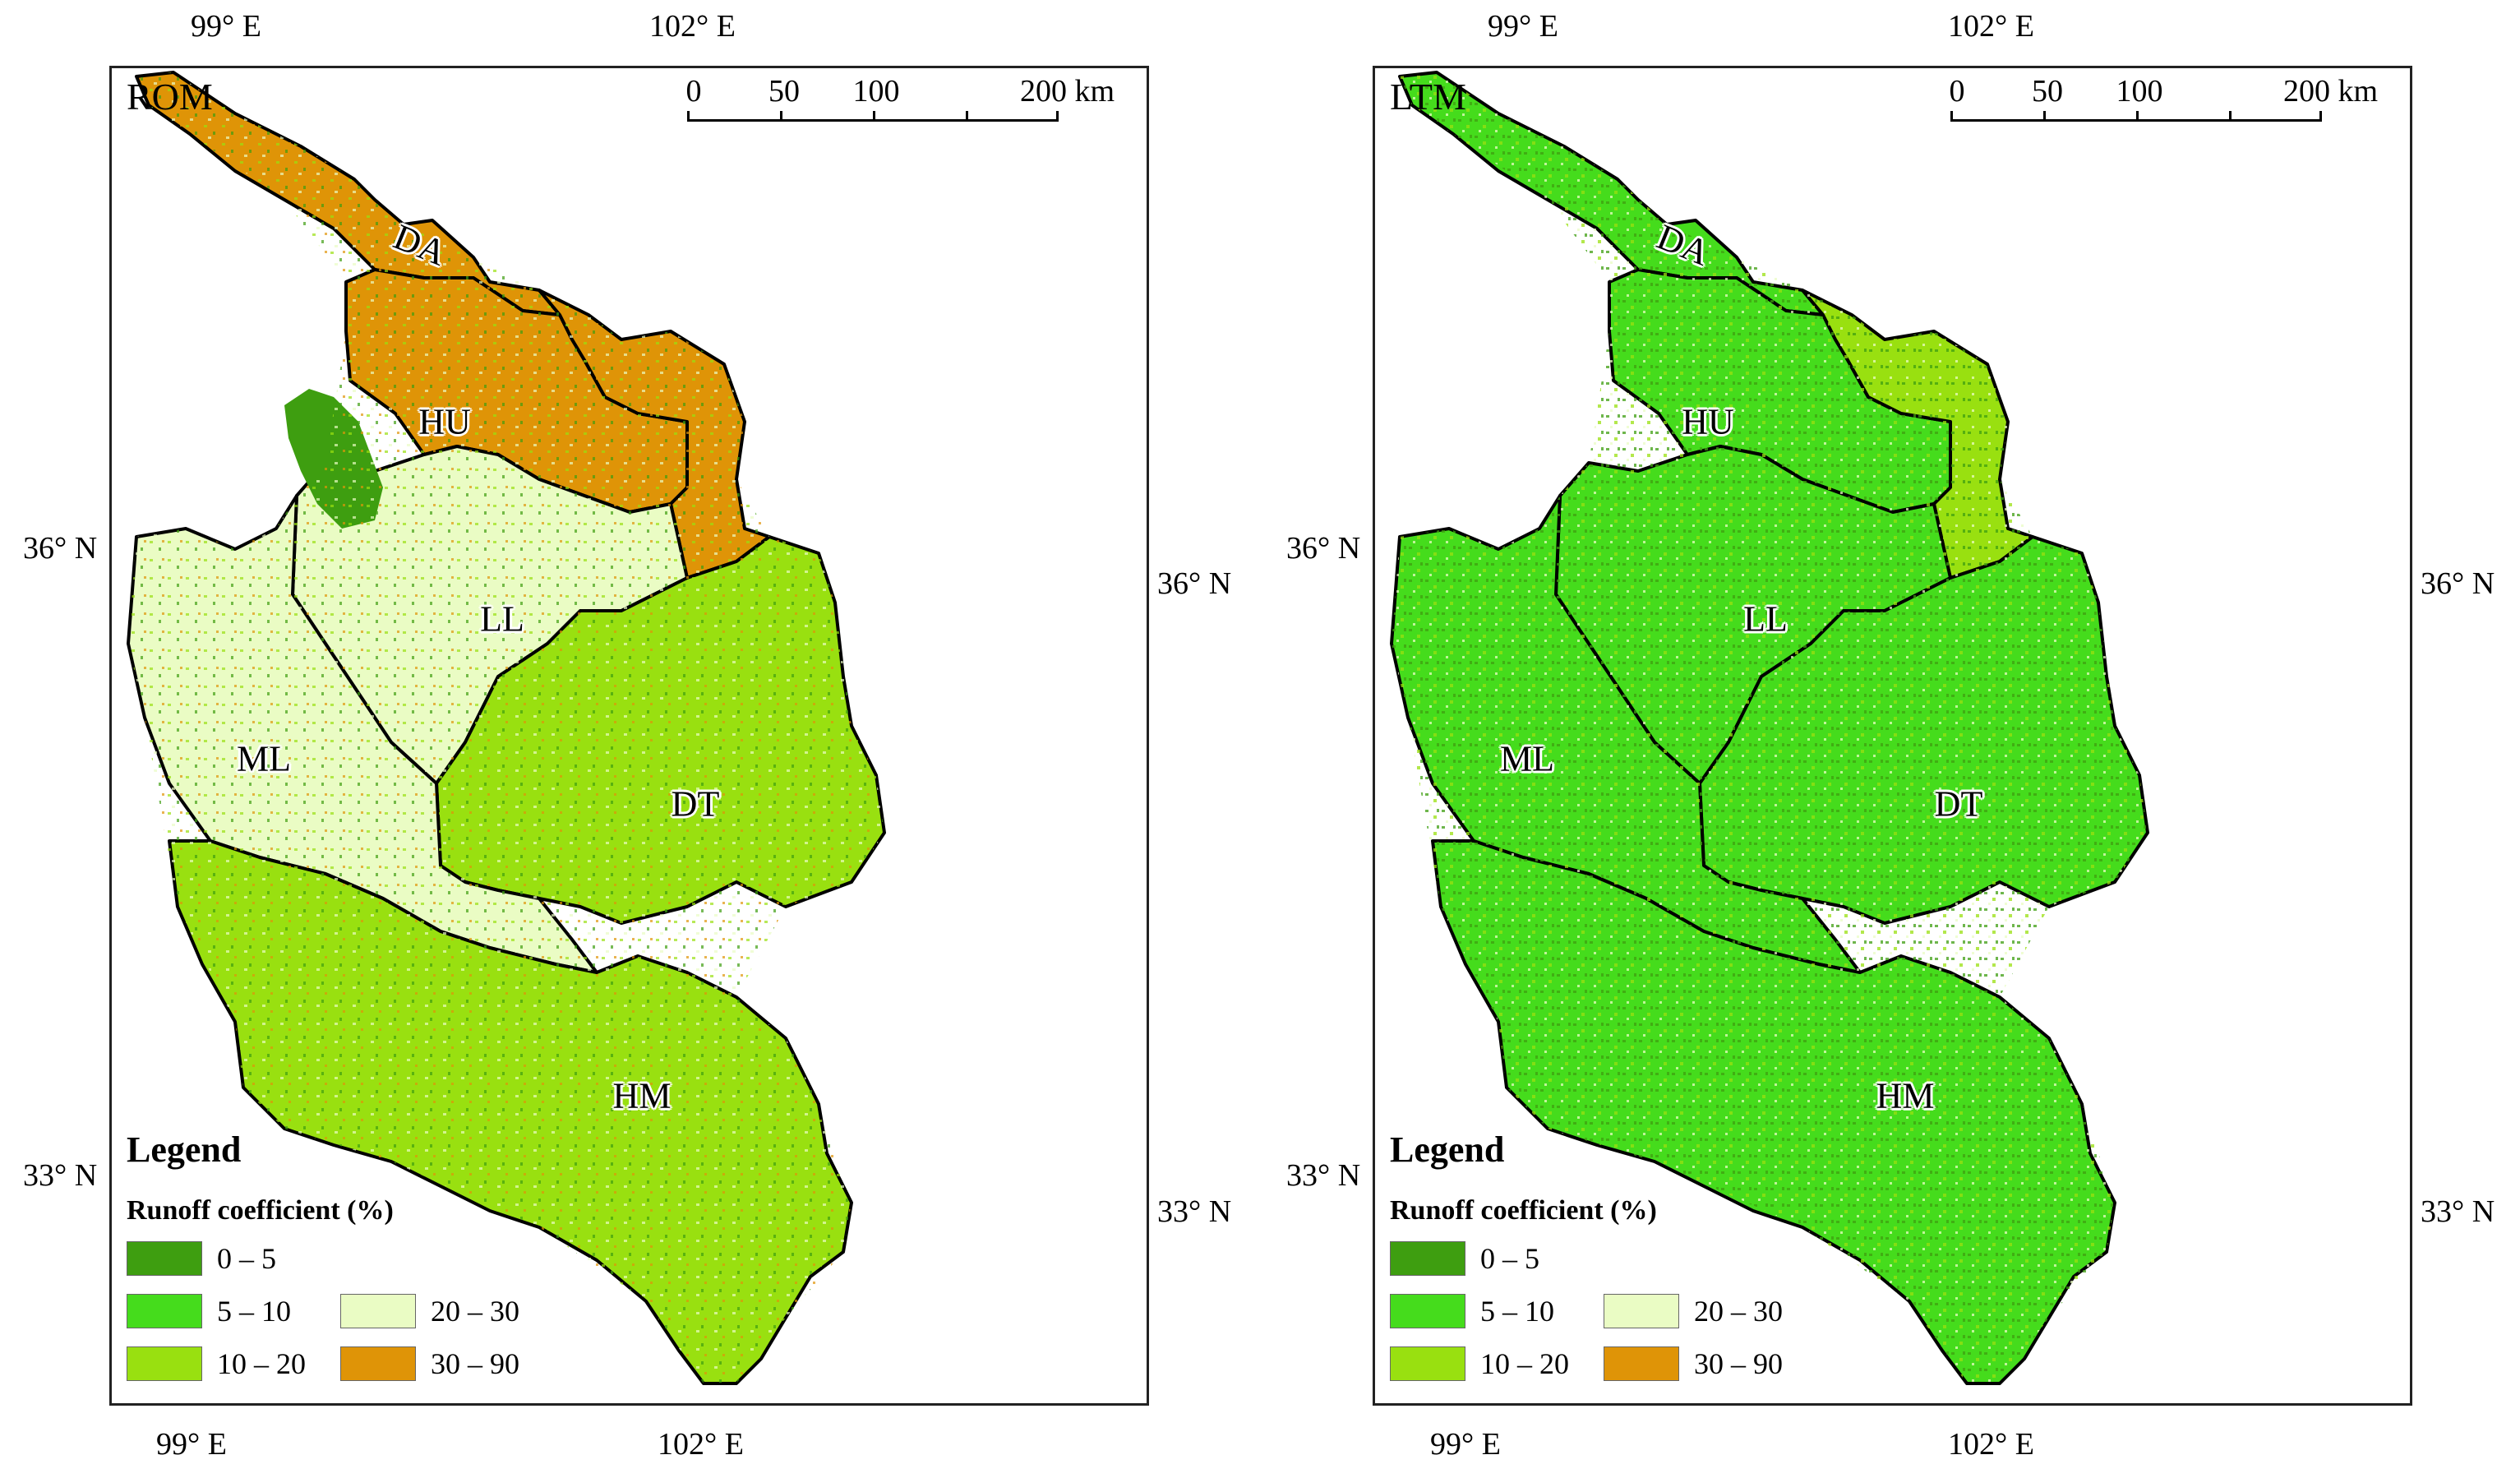  Describe the element at coordinates (60, 548) in the screenshot. I see `left-lat-36-west: 36° N` at that location.